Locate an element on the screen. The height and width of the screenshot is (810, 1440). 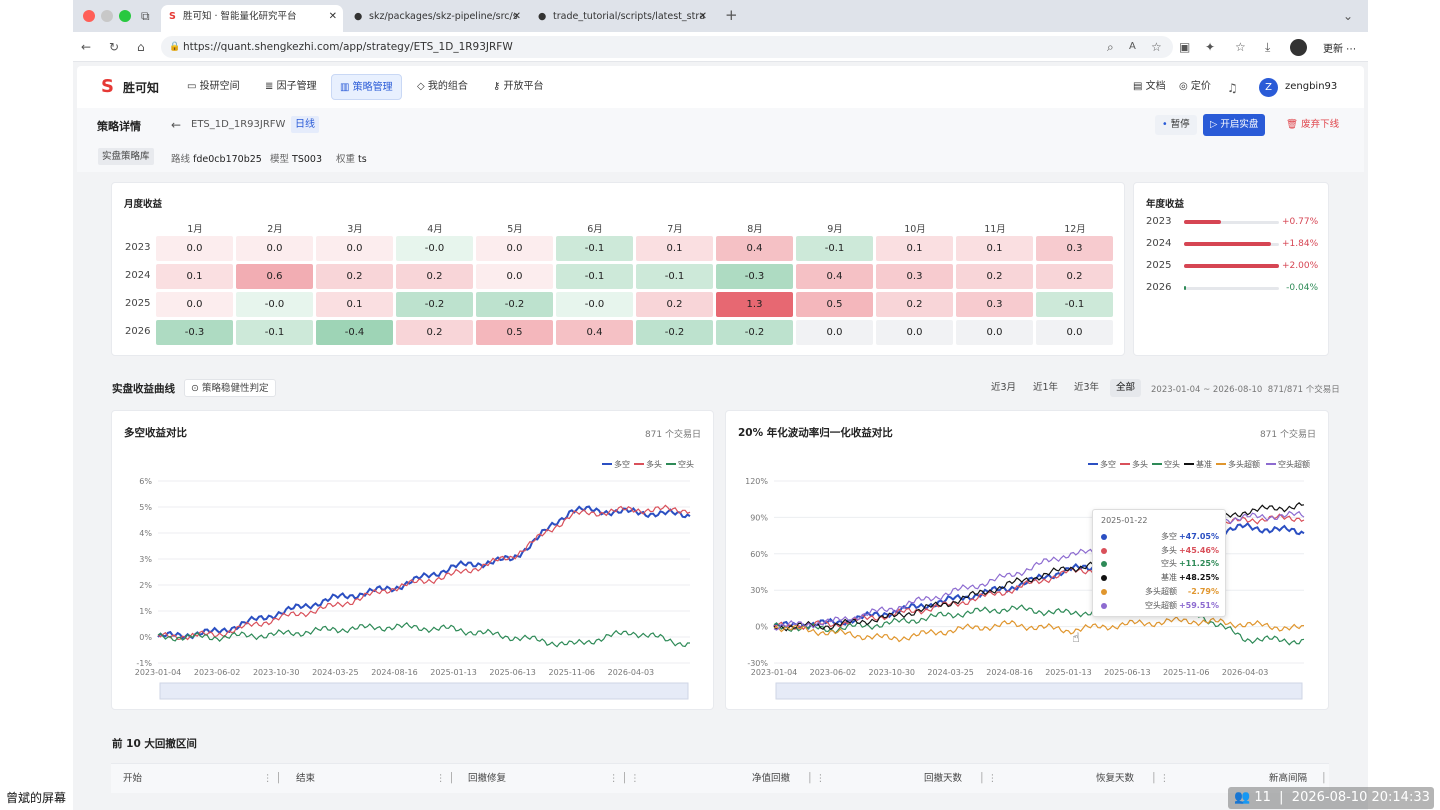
nav-factor: ≣ 因子管理 is located at coordinates (291, 87).